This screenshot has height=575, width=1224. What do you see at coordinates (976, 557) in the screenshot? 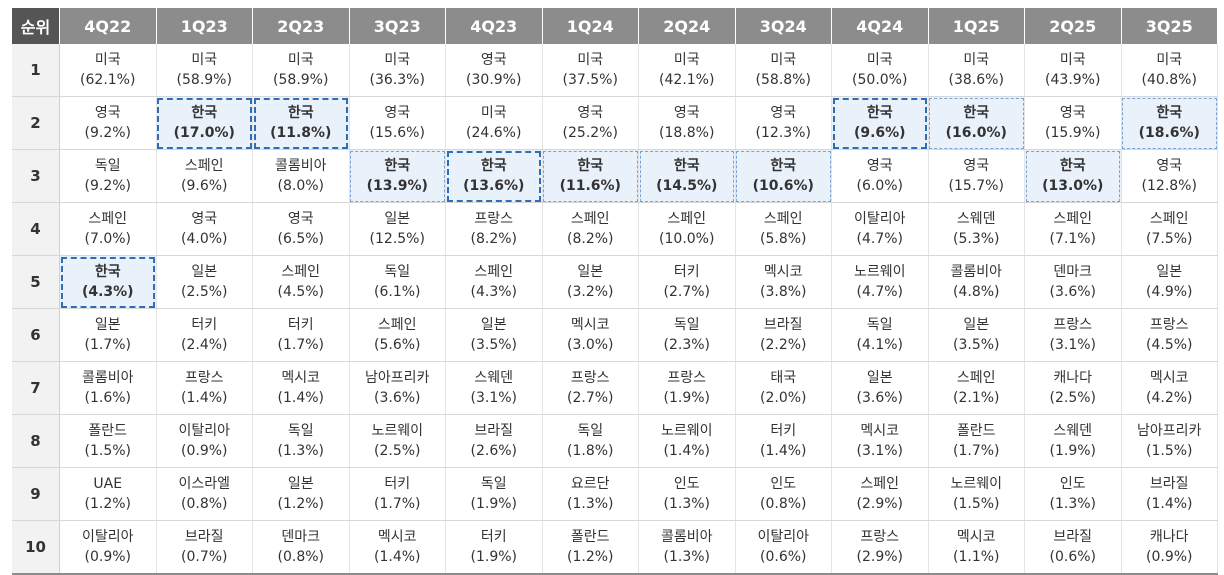
I see `country-share: (1.1%)` at bounding box center [976, 557].